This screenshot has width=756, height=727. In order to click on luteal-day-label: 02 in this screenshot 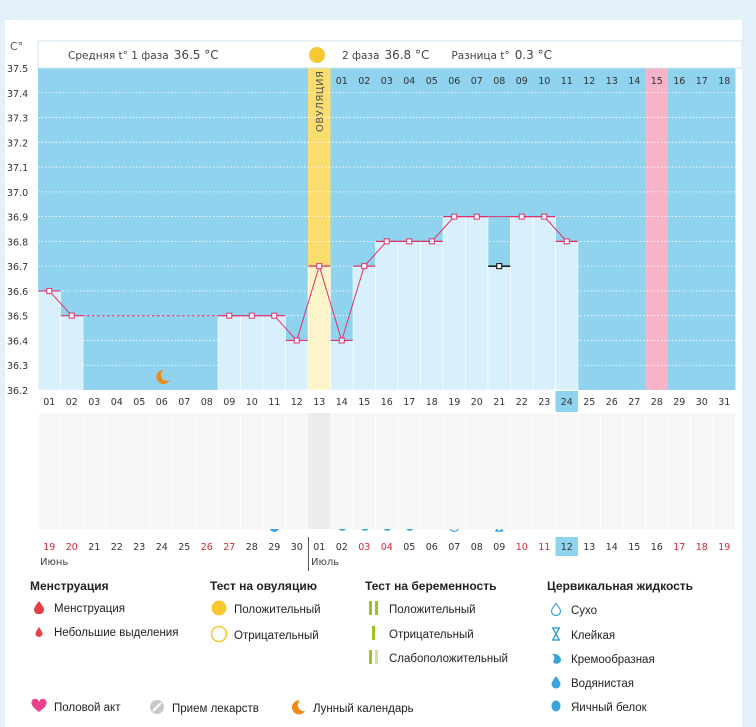, I will do `click(364, 81)`.